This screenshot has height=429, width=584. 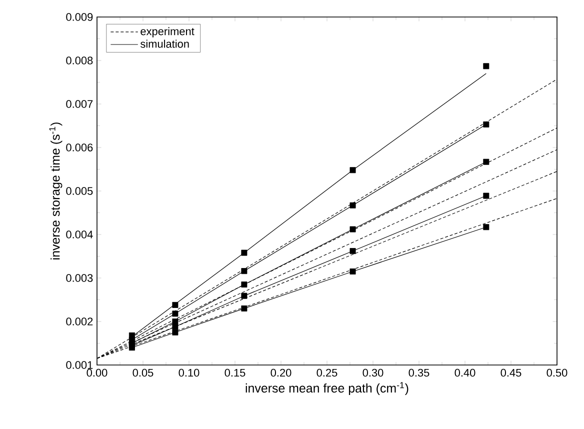 What do you see at coordinates (79, 60) in the screenshot?
I see `y-tick-label: 0.008` at bounding box center [79, 60].